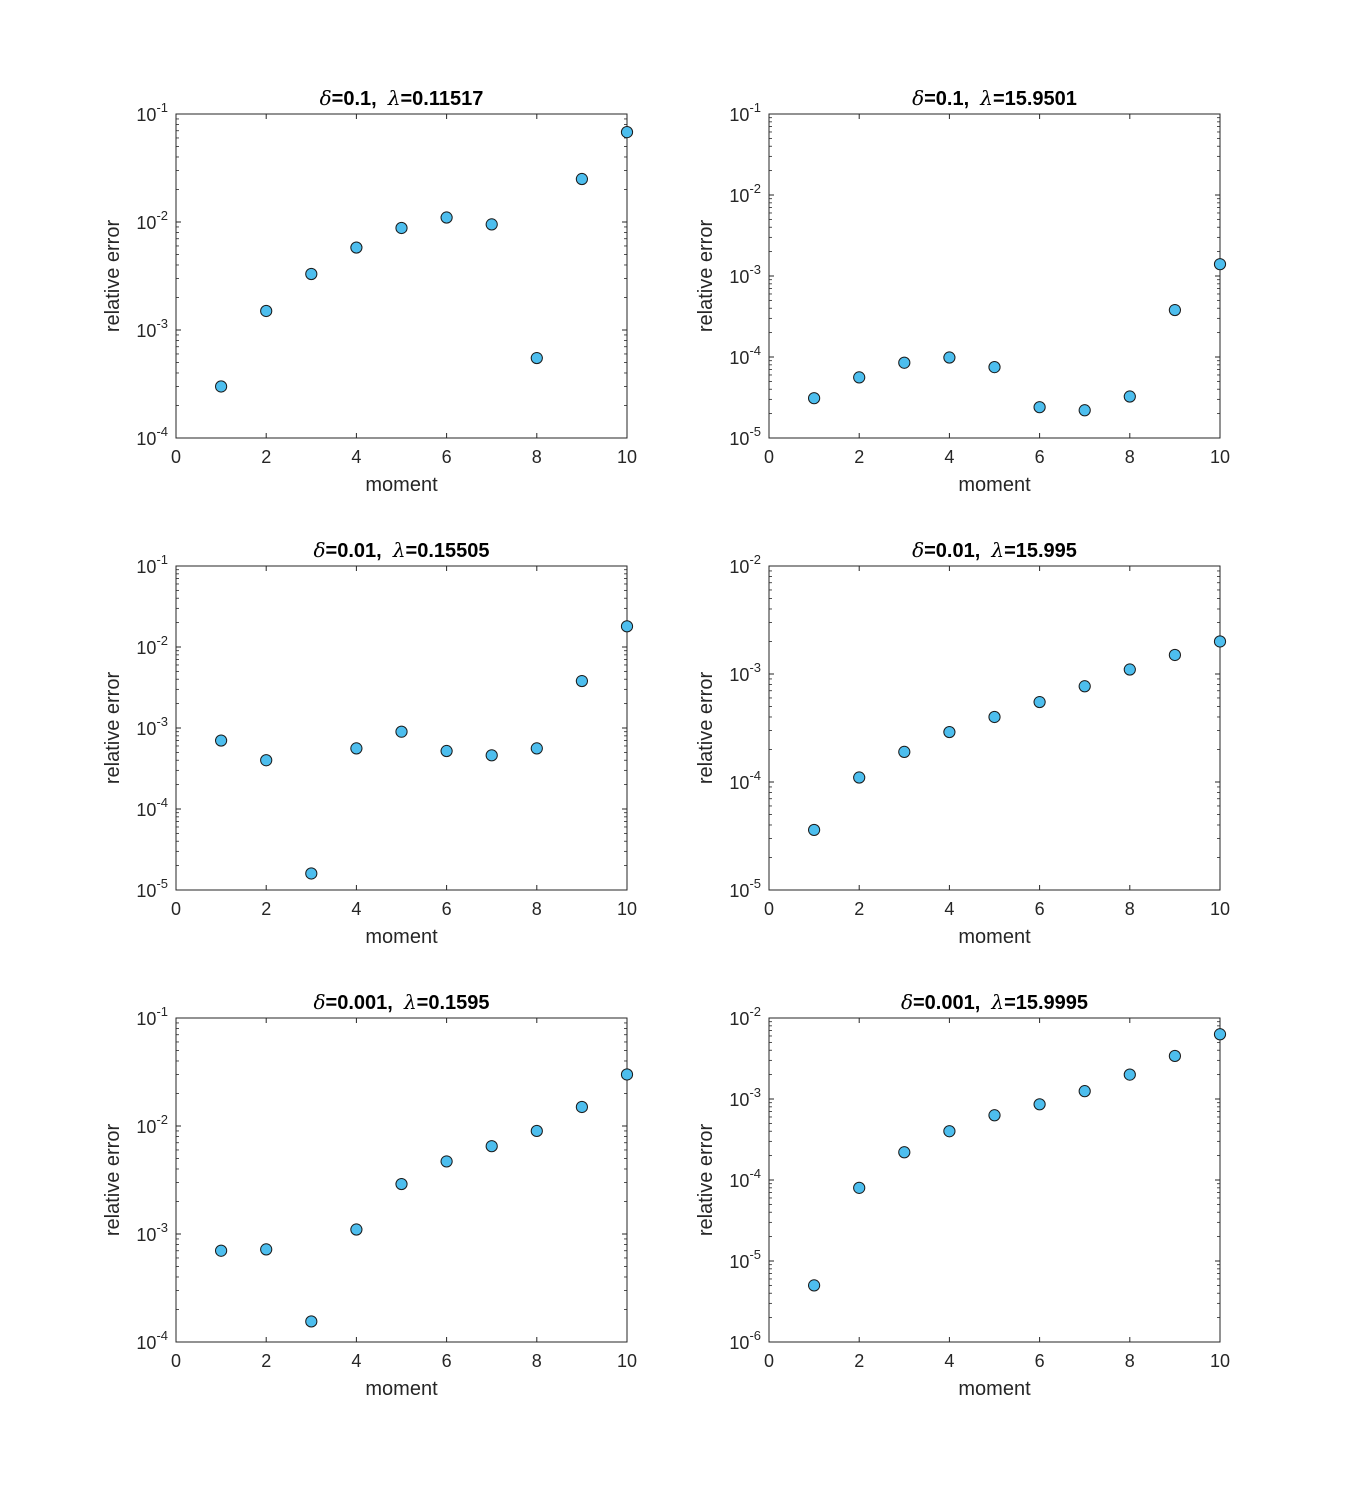  What do you see at coordinates (994, 1002) in the screenshot?
I see `chart-title: δ=0.001, λ=15.9995` at bounding box center [994, 1002].